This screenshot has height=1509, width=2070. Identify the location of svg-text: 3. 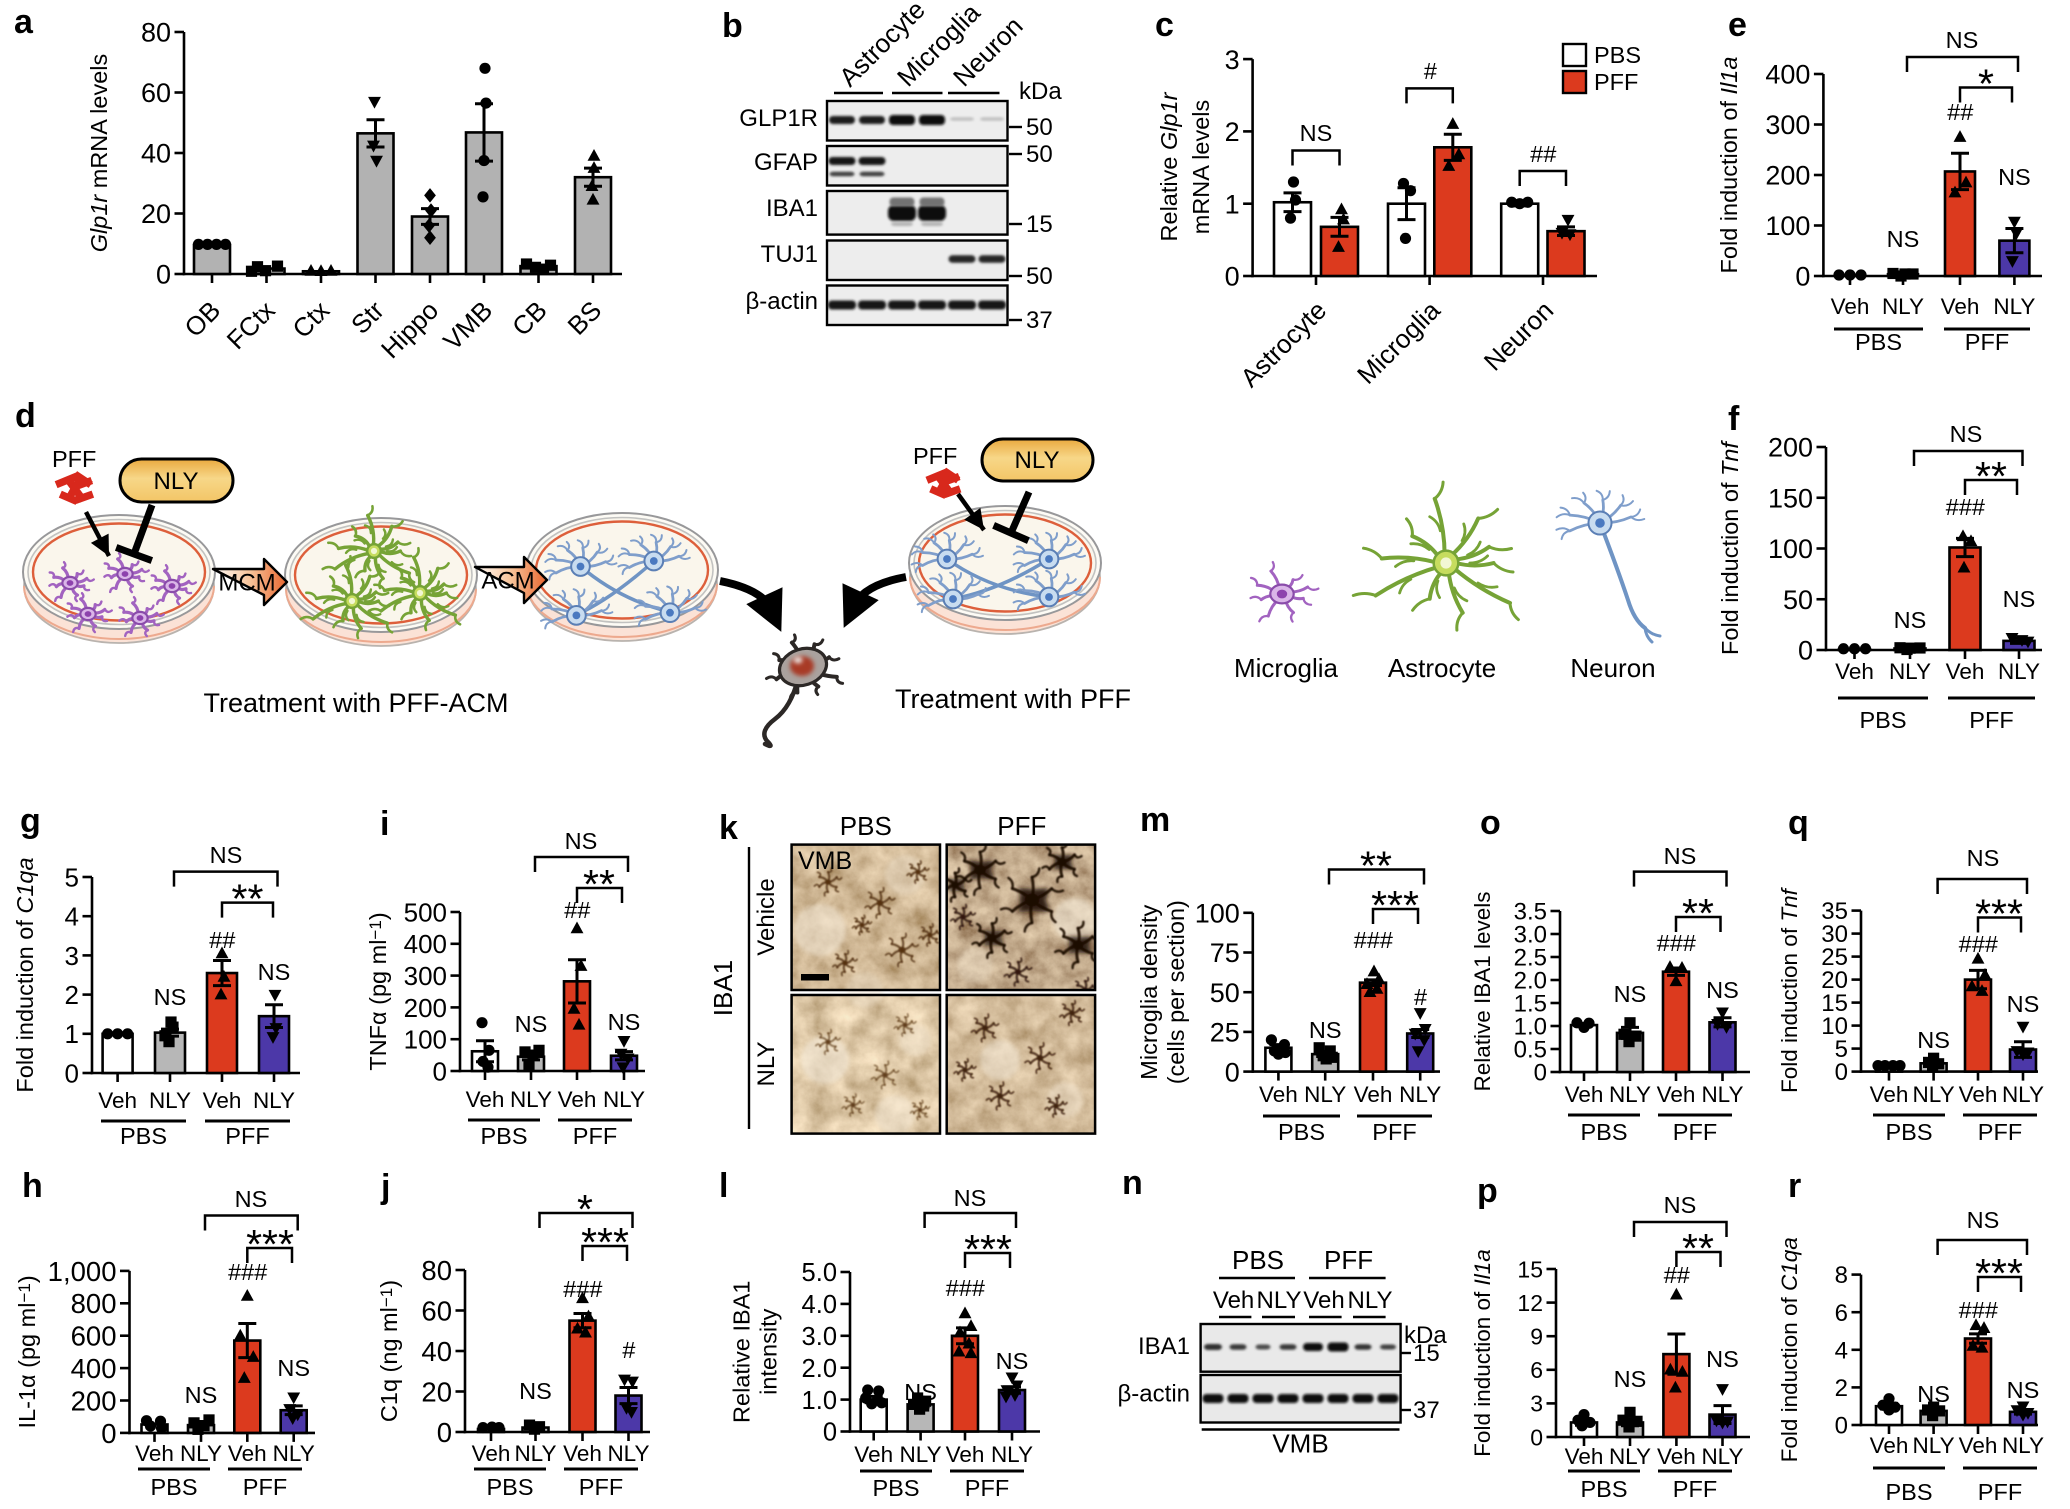
(72, 956).